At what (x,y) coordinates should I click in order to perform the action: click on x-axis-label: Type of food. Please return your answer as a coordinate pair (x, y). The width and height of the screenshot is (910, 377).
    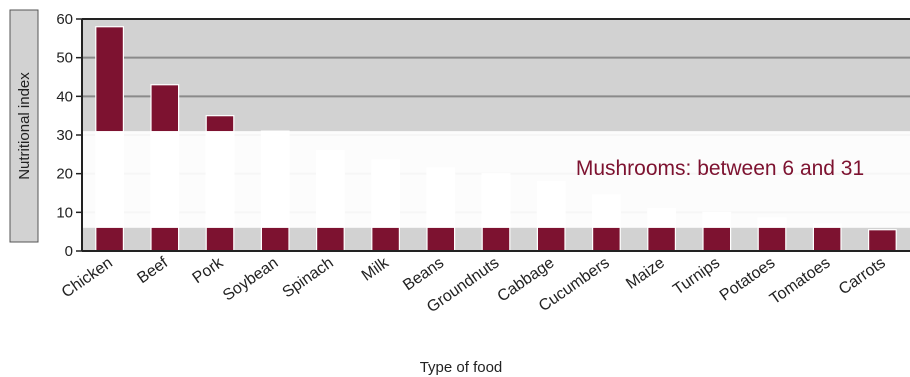
    Looking at the image, I should click on (461, 367).